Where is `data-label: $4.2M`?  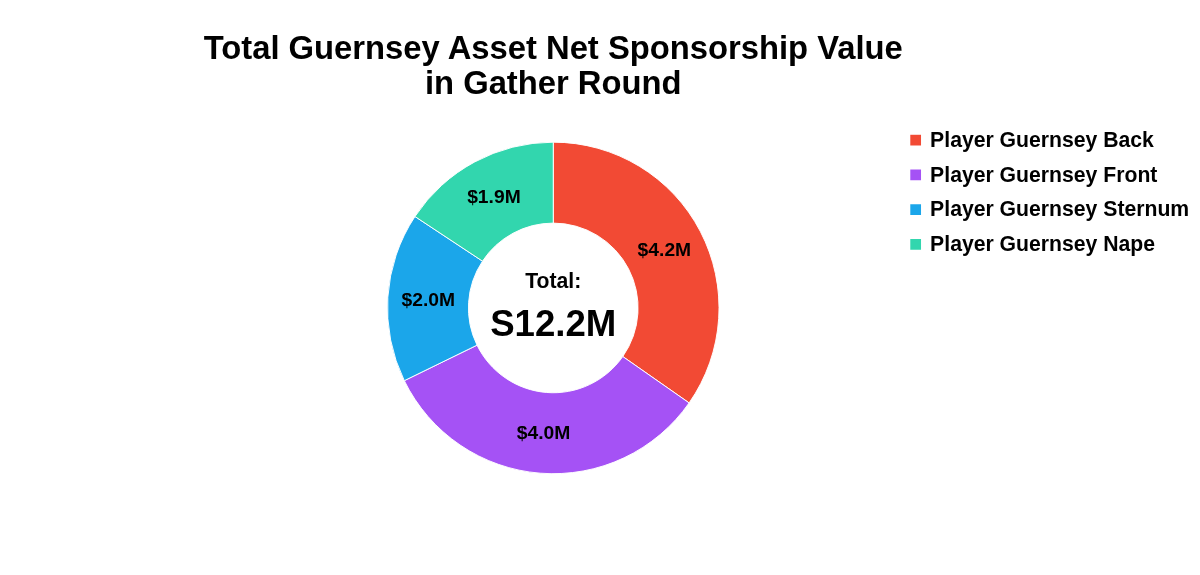 data-label: $4.2M is located at coordinates (664, 249).